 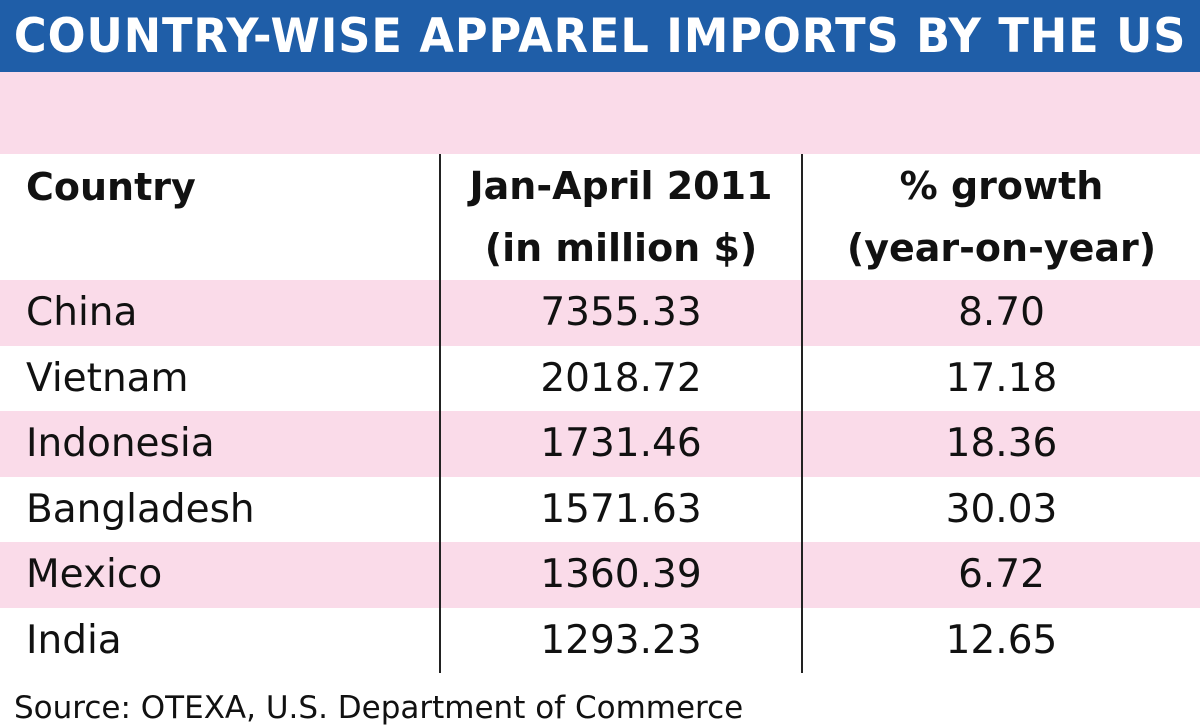 I want to click on imports-cell: 2018.72, so click(x=620, y=378).